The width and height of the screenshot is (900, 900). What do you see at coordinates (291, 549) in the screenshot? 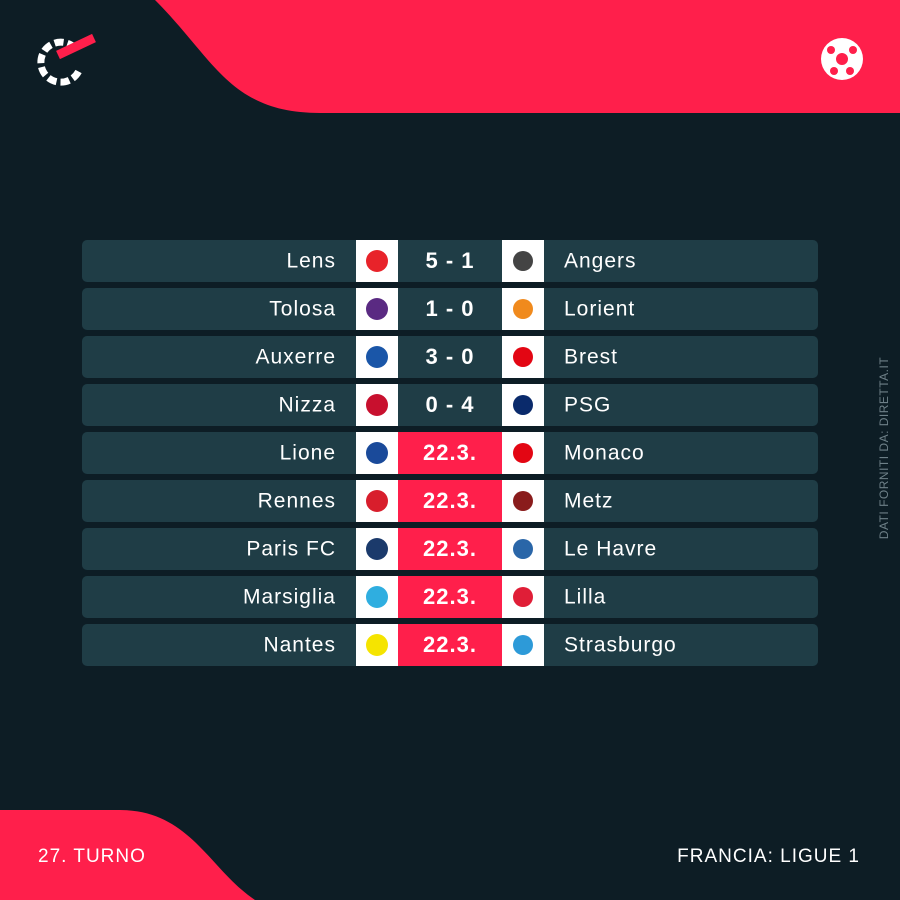
I see `home-team: Paris FC` at bounding box center [291, 549].